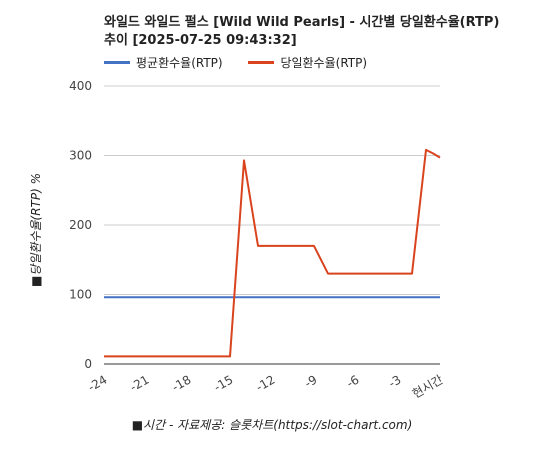 The width and height of the screenshot is (544, 450). I want to click on x-tick-label: -21, so click(140, 383).